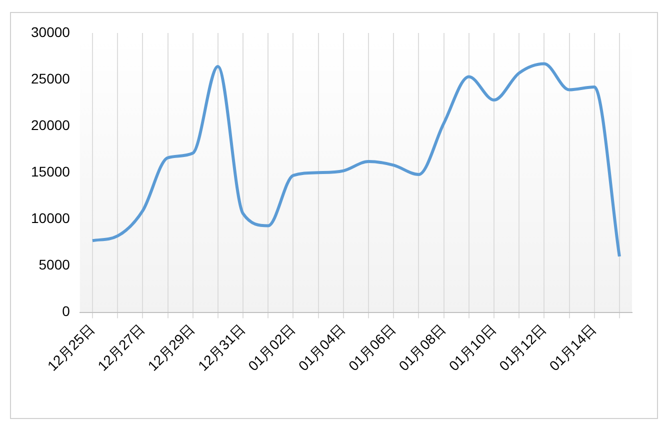  Describe the element at coordinates (50, 218) in the screenshot. I see `y-tick-label: 10000` at that location.